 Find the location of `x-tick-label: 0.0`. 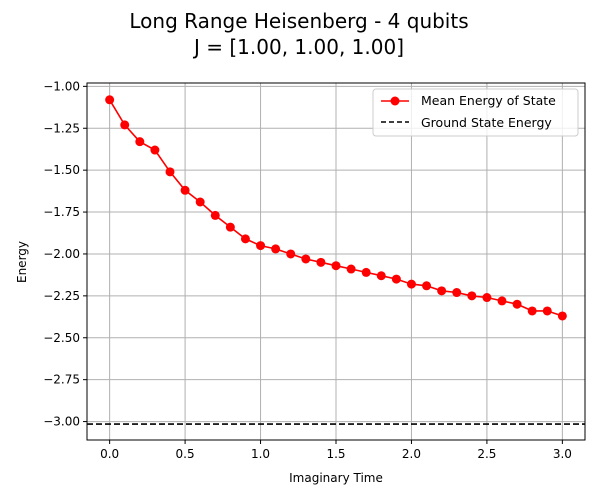

x-tick-label: 0.0 is located at coordinates (109, 454).